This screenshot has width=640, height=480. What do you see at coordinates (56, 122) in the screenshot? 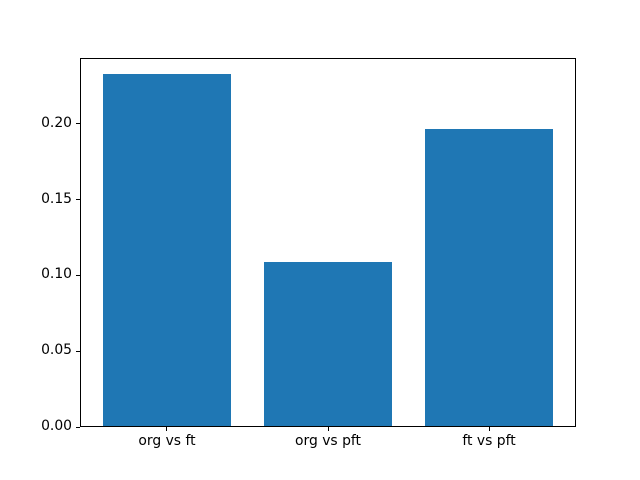
I see `y-tick-label: 0.20` at bounding box center [56, 122].